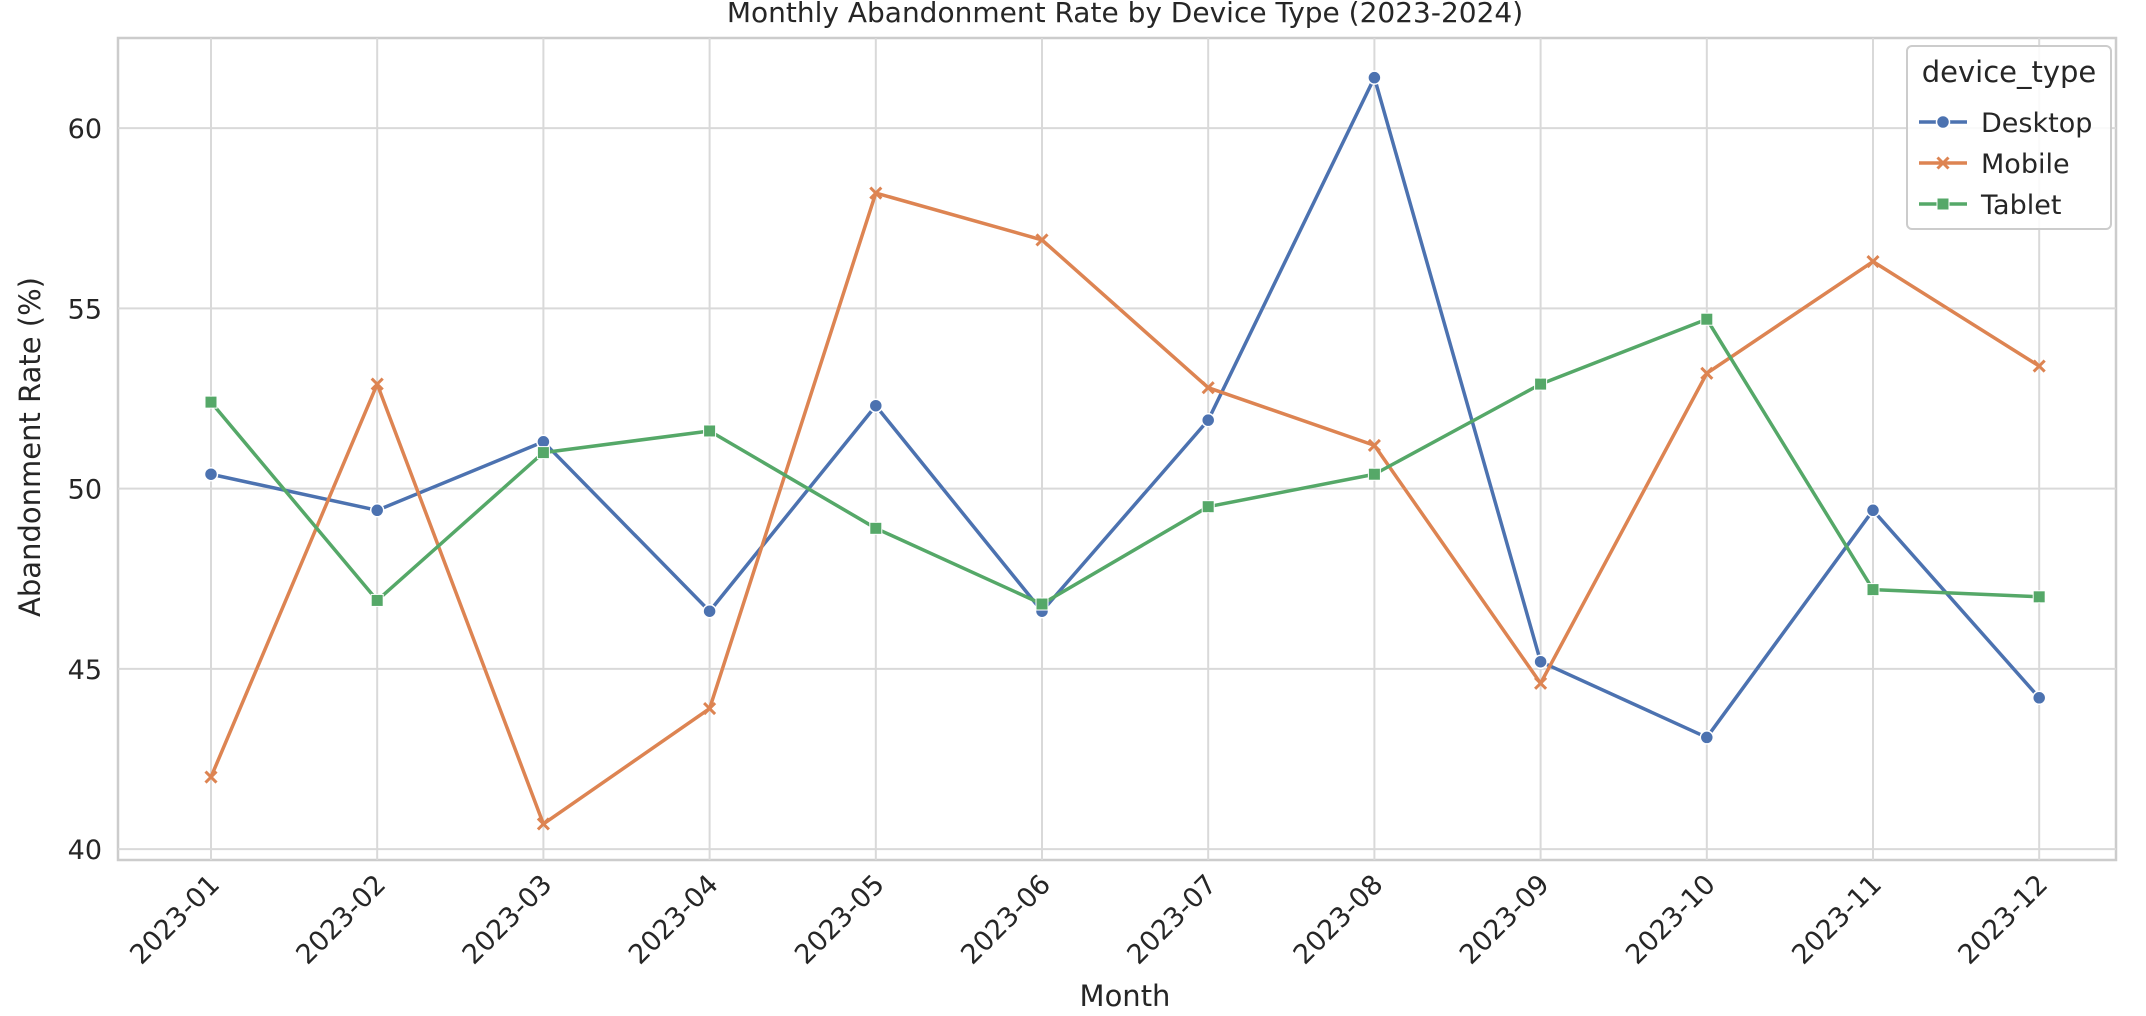 The image size is (2146, 1016). What do you see at coordinates (1837, 920) in the screenshot?
I see `x-tick-label: 2023-11` at bounding box center [1837, 920].